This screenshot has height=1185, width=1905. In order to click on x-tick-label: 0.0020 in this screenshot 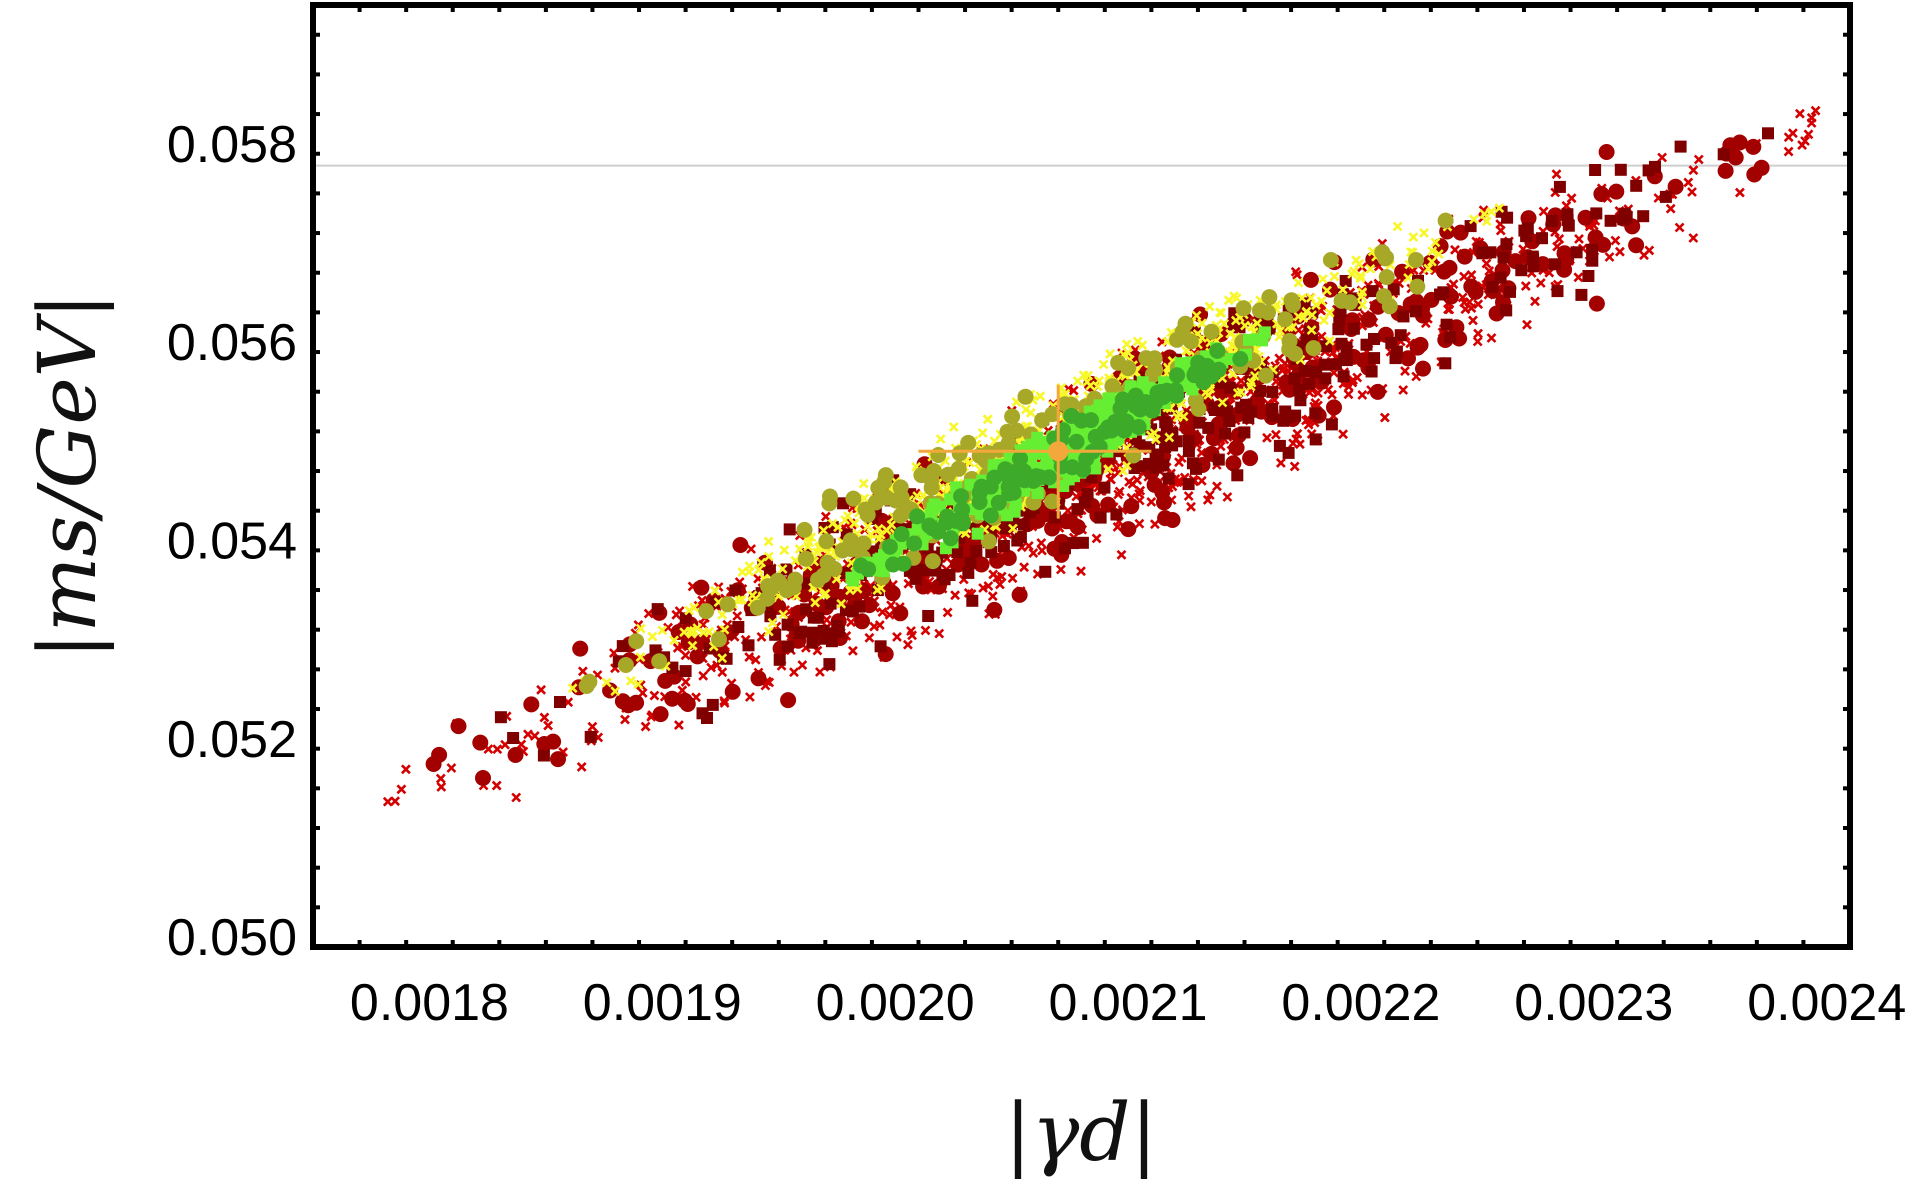, I will do `click(895, 1003)`.